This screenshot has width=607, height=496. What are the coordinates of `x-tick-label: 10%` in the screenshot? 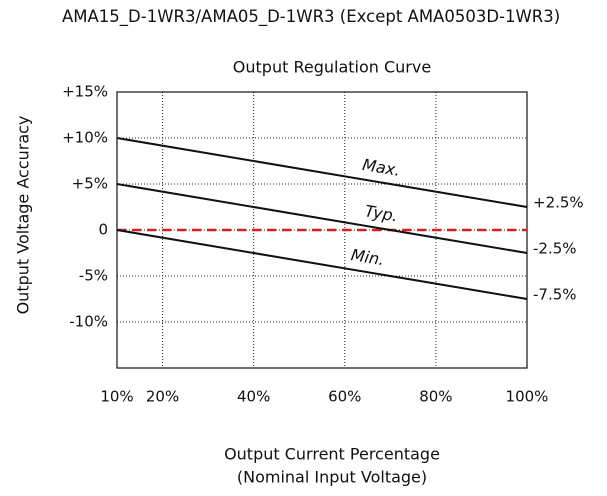 It's located at (116, 397).